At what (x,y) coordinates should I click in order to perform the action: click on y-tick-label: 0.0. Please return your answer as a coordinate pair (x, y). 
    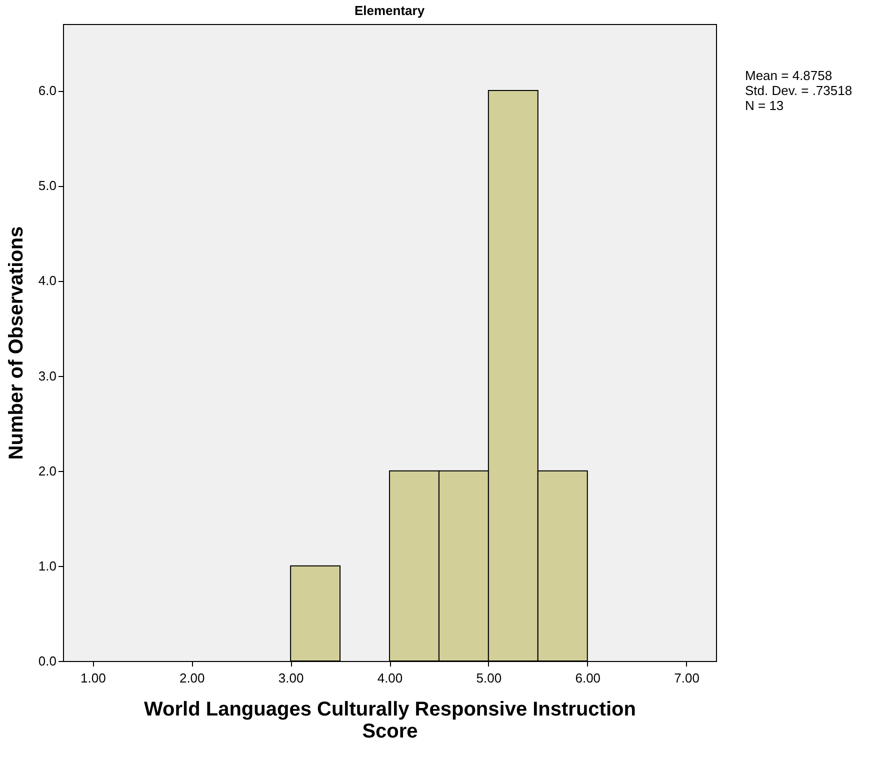
    Looking at the image, I should click on (47, 661).